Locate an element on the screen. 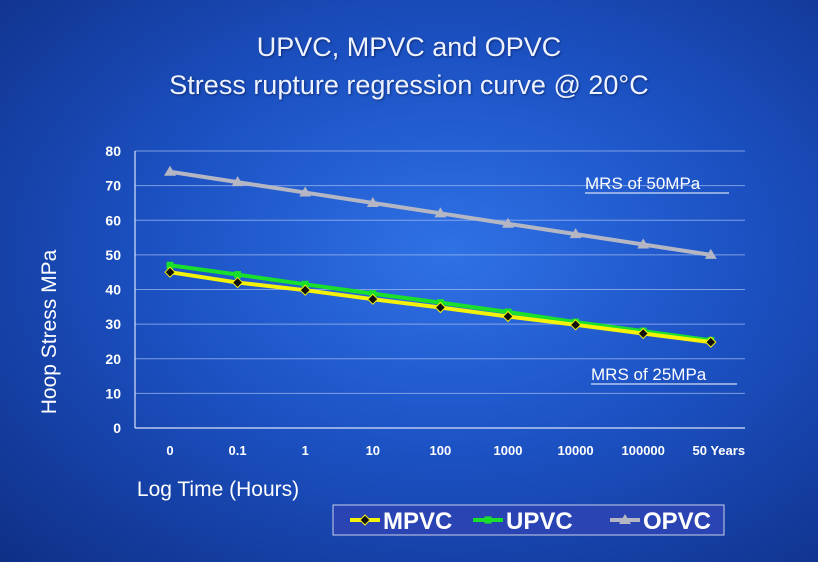 This screenshot has height=562, width=818. y-tick-label: 70 is located at coordinates (113, 186).